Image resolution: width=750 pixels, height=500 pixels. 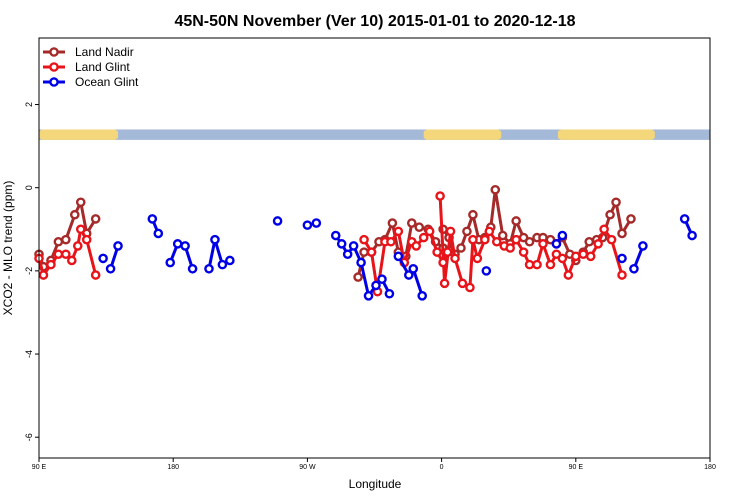 What do you see at coordinates (307, 467) in the screenshot?
I see `x-tick-label: 90 W` at bounding box center [307, 467].